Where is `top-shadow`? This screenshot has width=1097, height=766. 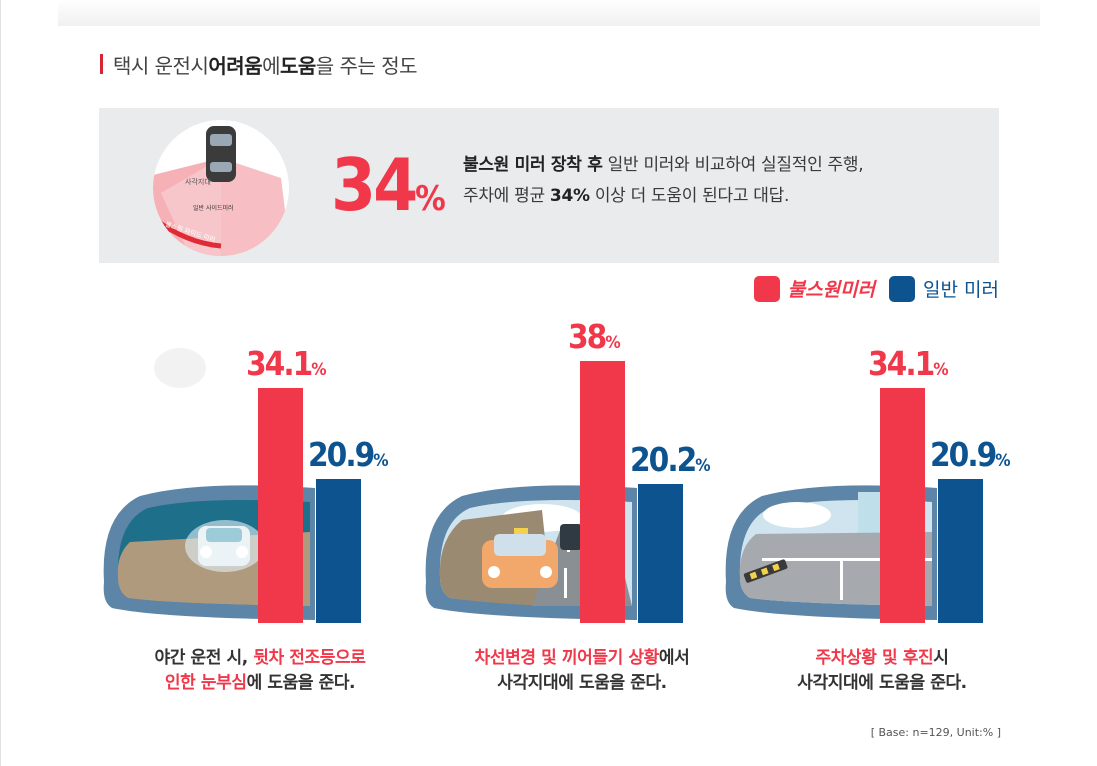 top-shadow is located at coordinates (549, 13).